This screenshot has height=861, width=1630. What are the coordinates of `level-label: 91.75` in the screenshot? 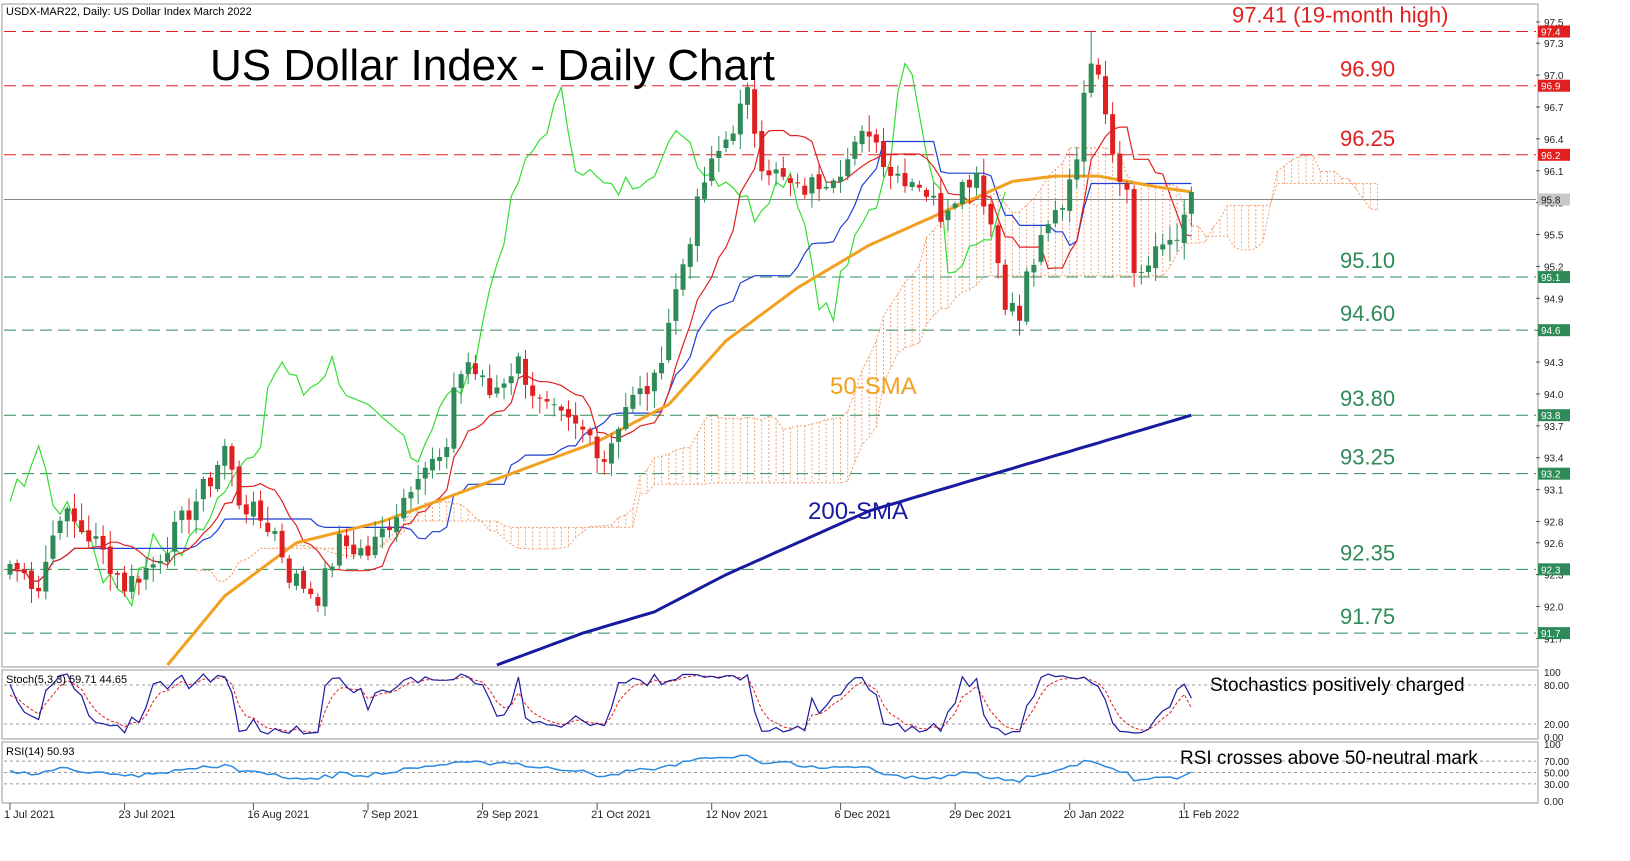 It's located at (1367, 616).